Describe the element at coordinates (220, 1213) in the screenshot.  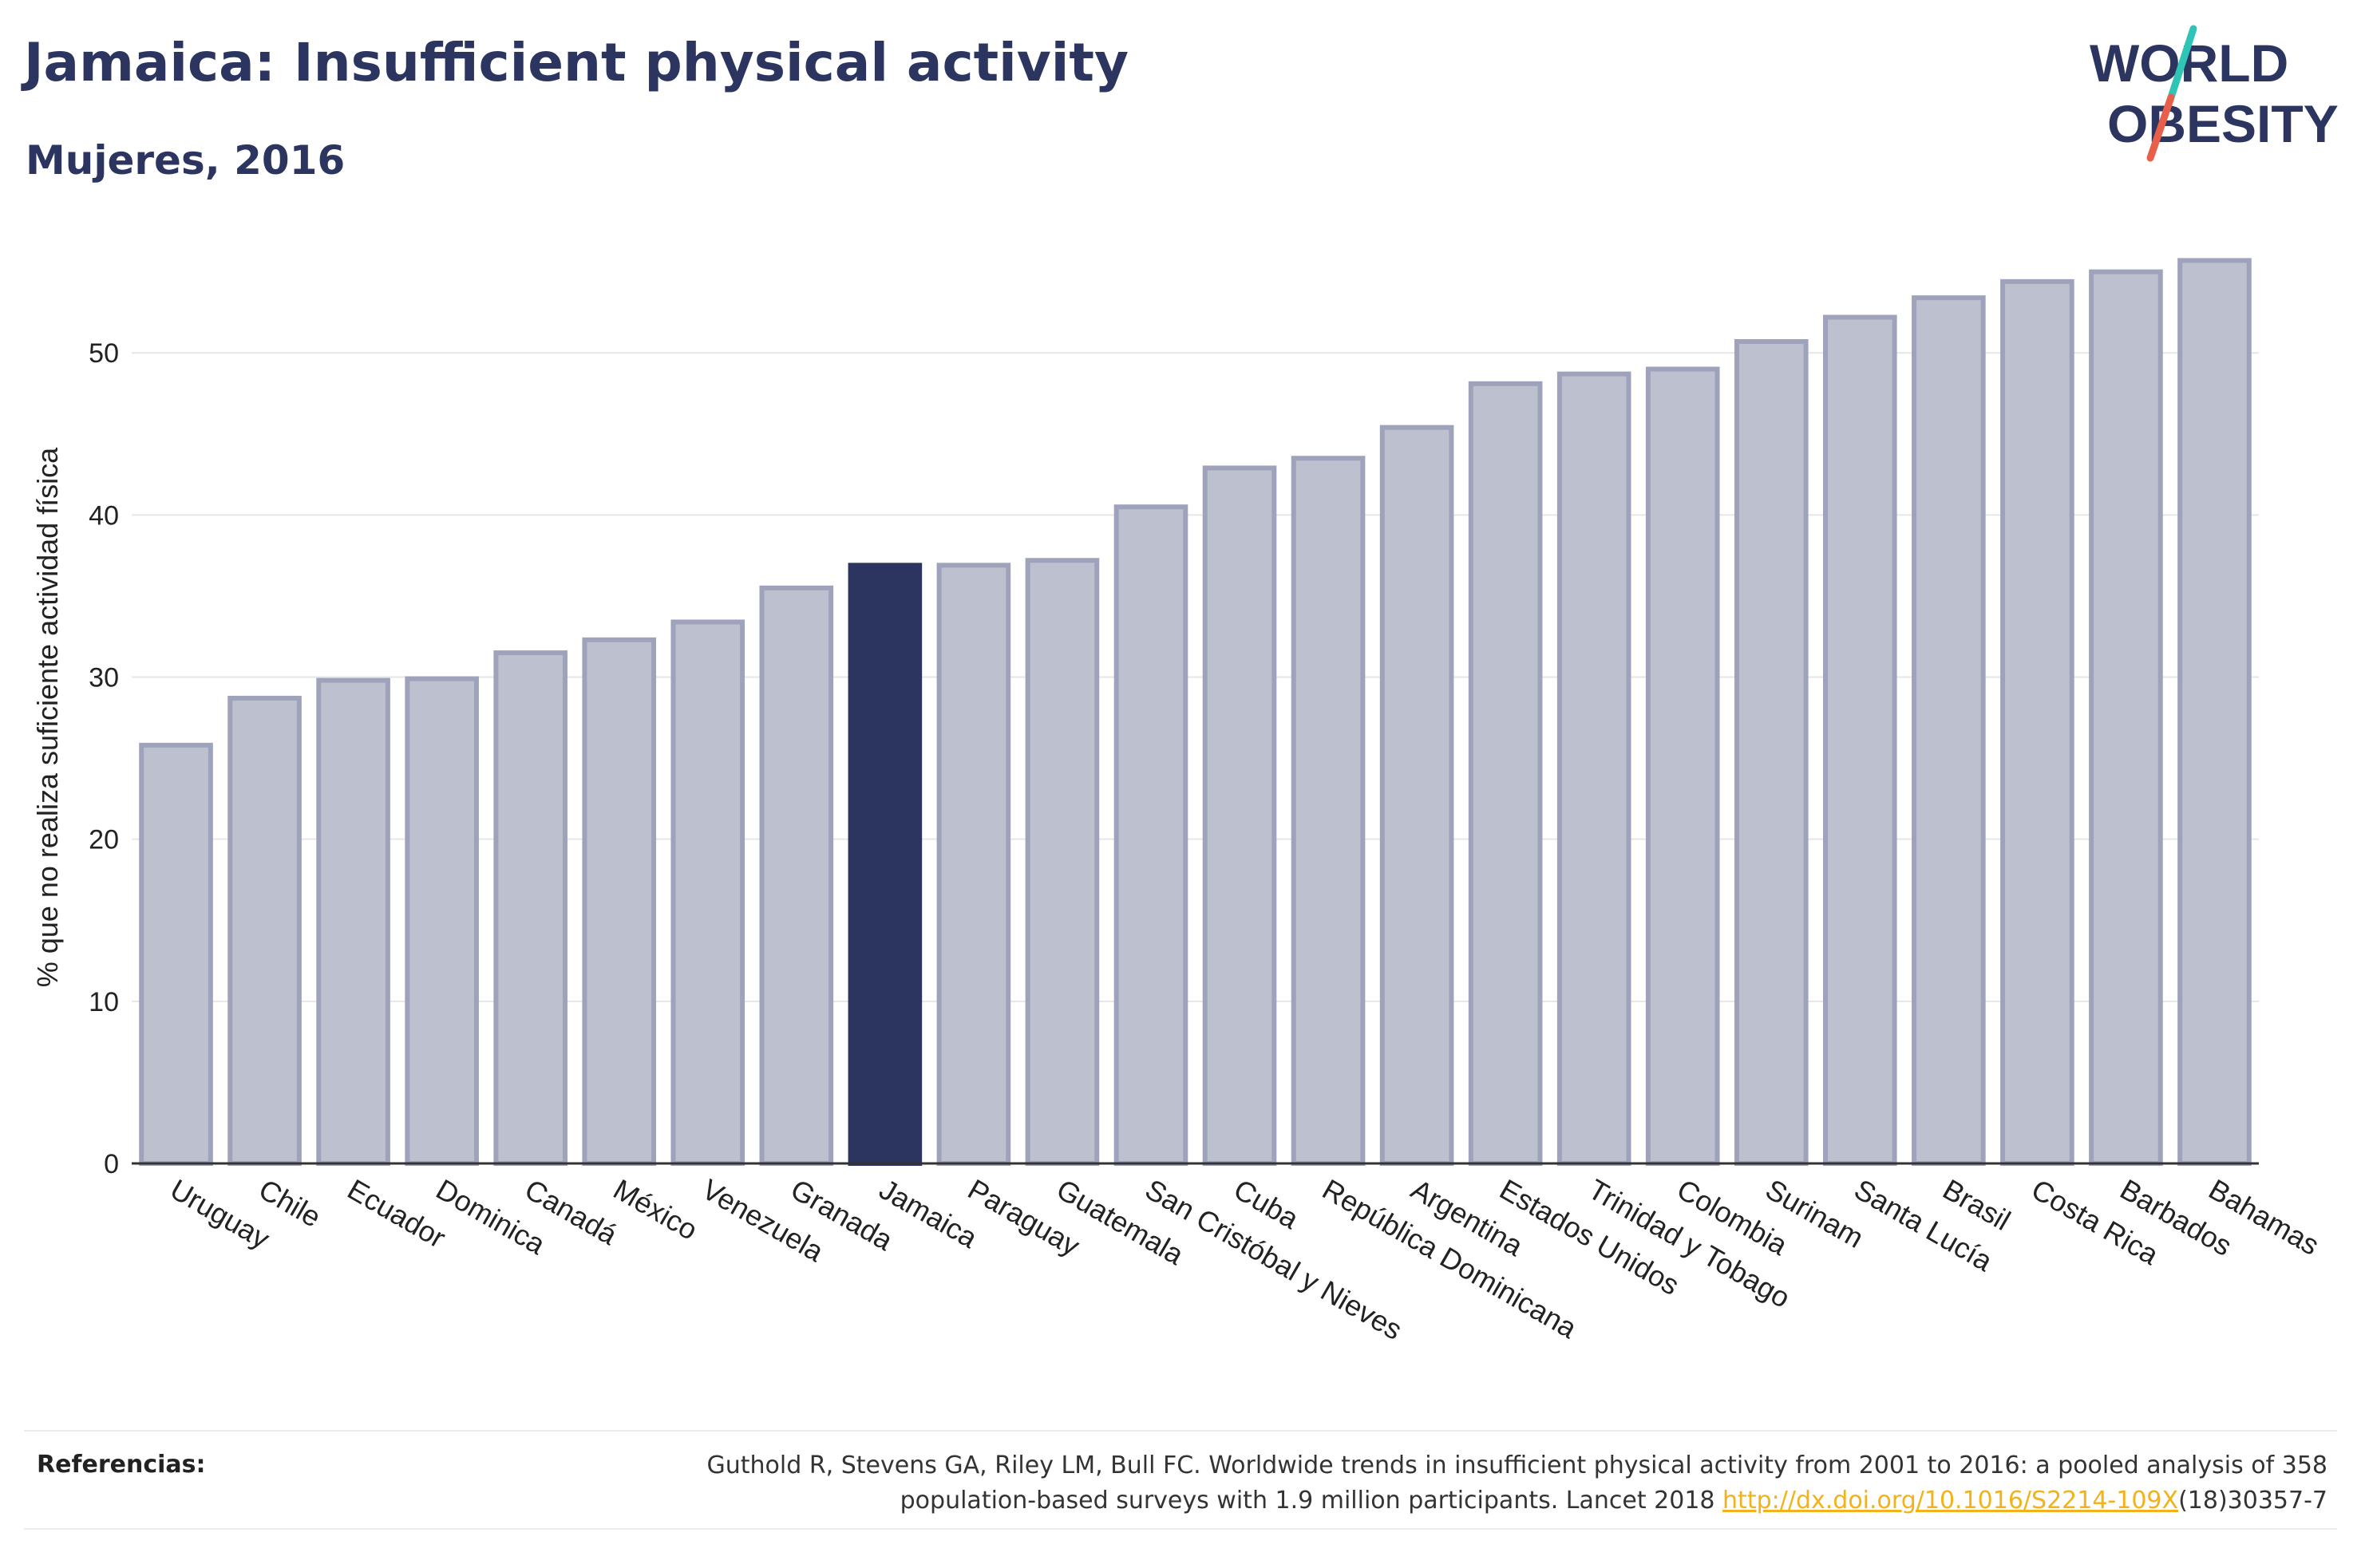
I see `x-tick-label: Uruguay` at that location.